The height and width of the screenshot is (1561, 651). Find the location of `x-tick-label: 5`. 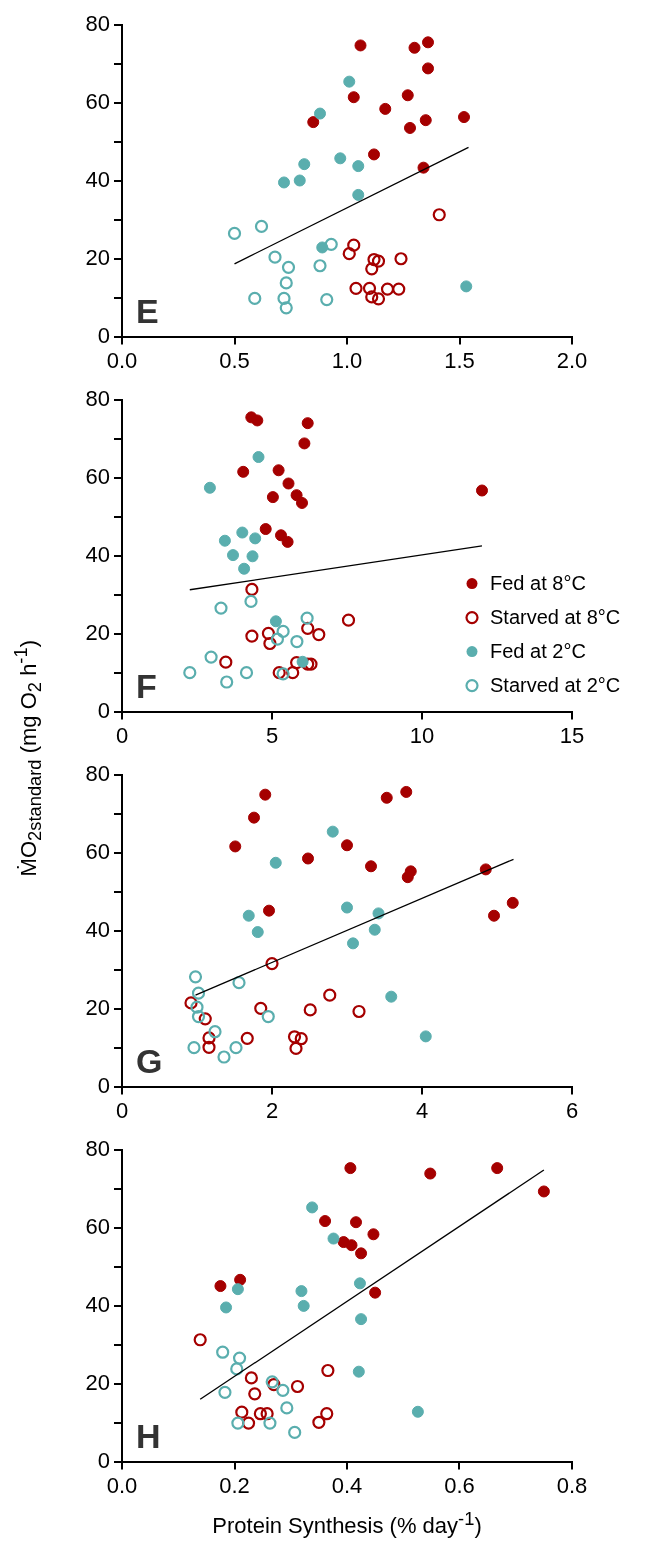

x-tick-label: 5 is located at coordinates (272, 735).